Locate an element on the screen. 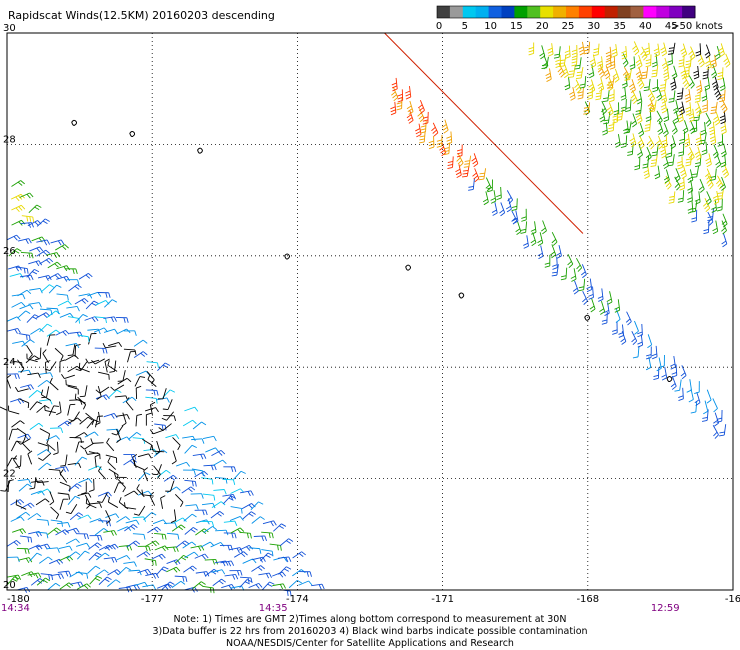  time-label: 14:34 is located at coordinates (15, 608).